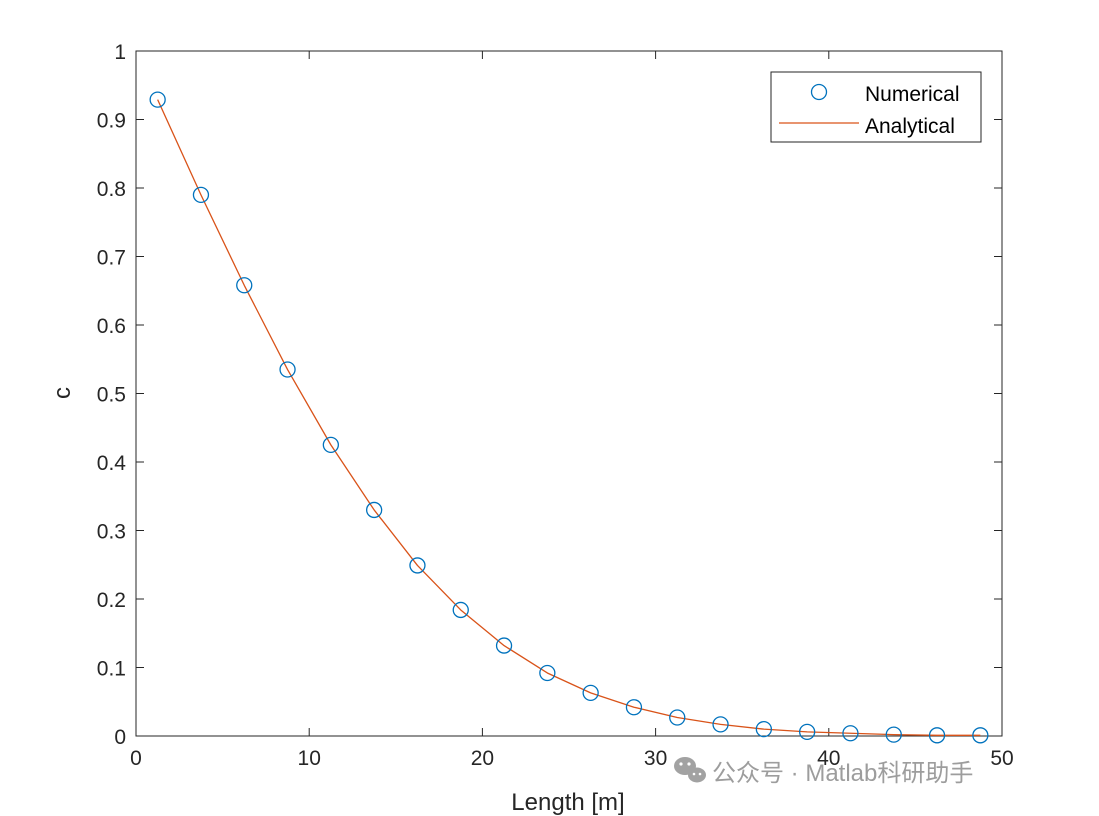 This screenshot has height=816, width=1099. I want to click on y-tick-label: 0.2, so click(111, 600).